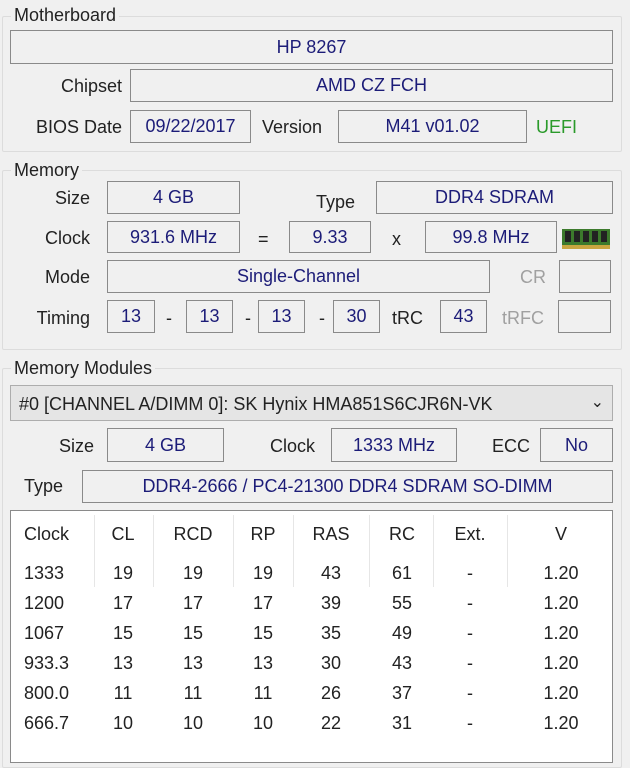  Describe the element at coordinates (44, 573) in the screenshot. I see `table-cell: 1333` at that location.